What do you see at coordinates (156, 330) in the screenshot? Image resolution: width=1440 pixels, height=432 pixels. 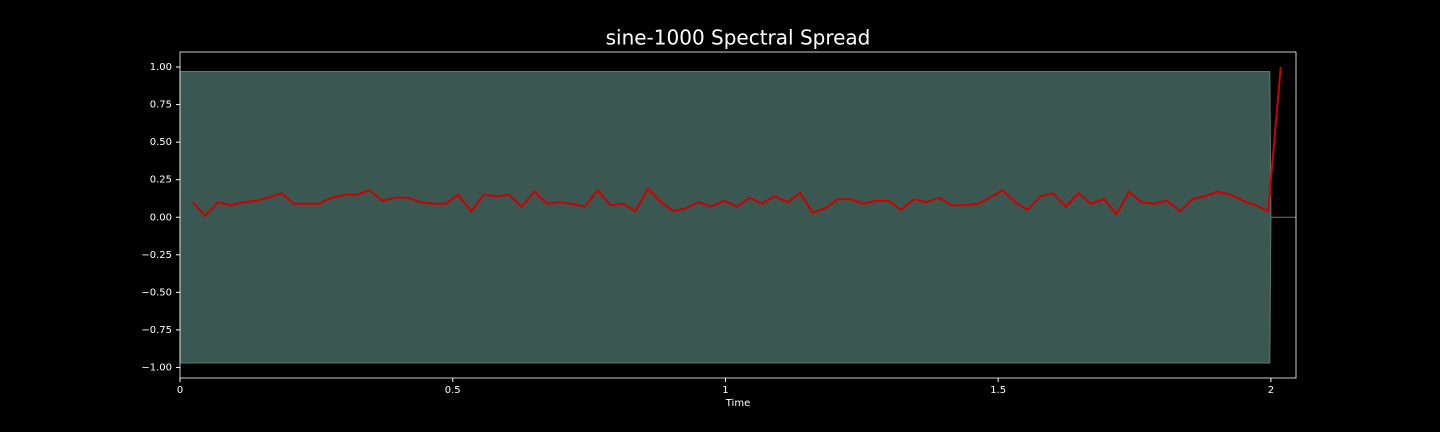 I see `y-tick-label: −0.75` at bounding box center [156, 330].